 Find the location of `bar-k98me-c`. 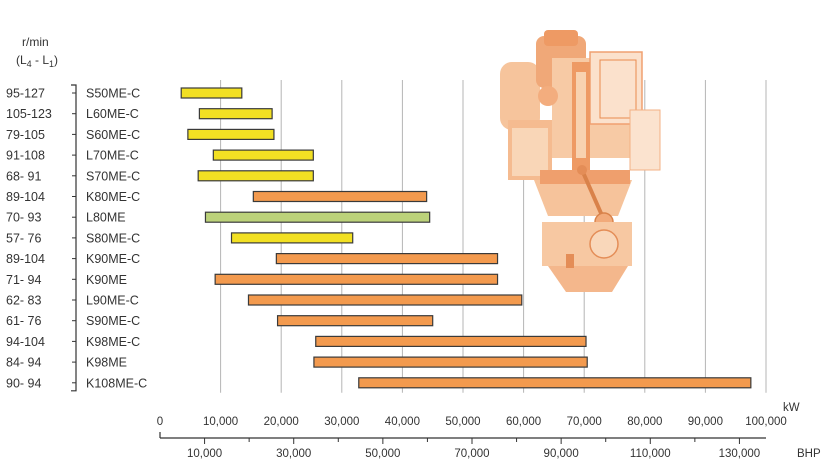

bar-k98me-c is located at coordinates (451, 341).